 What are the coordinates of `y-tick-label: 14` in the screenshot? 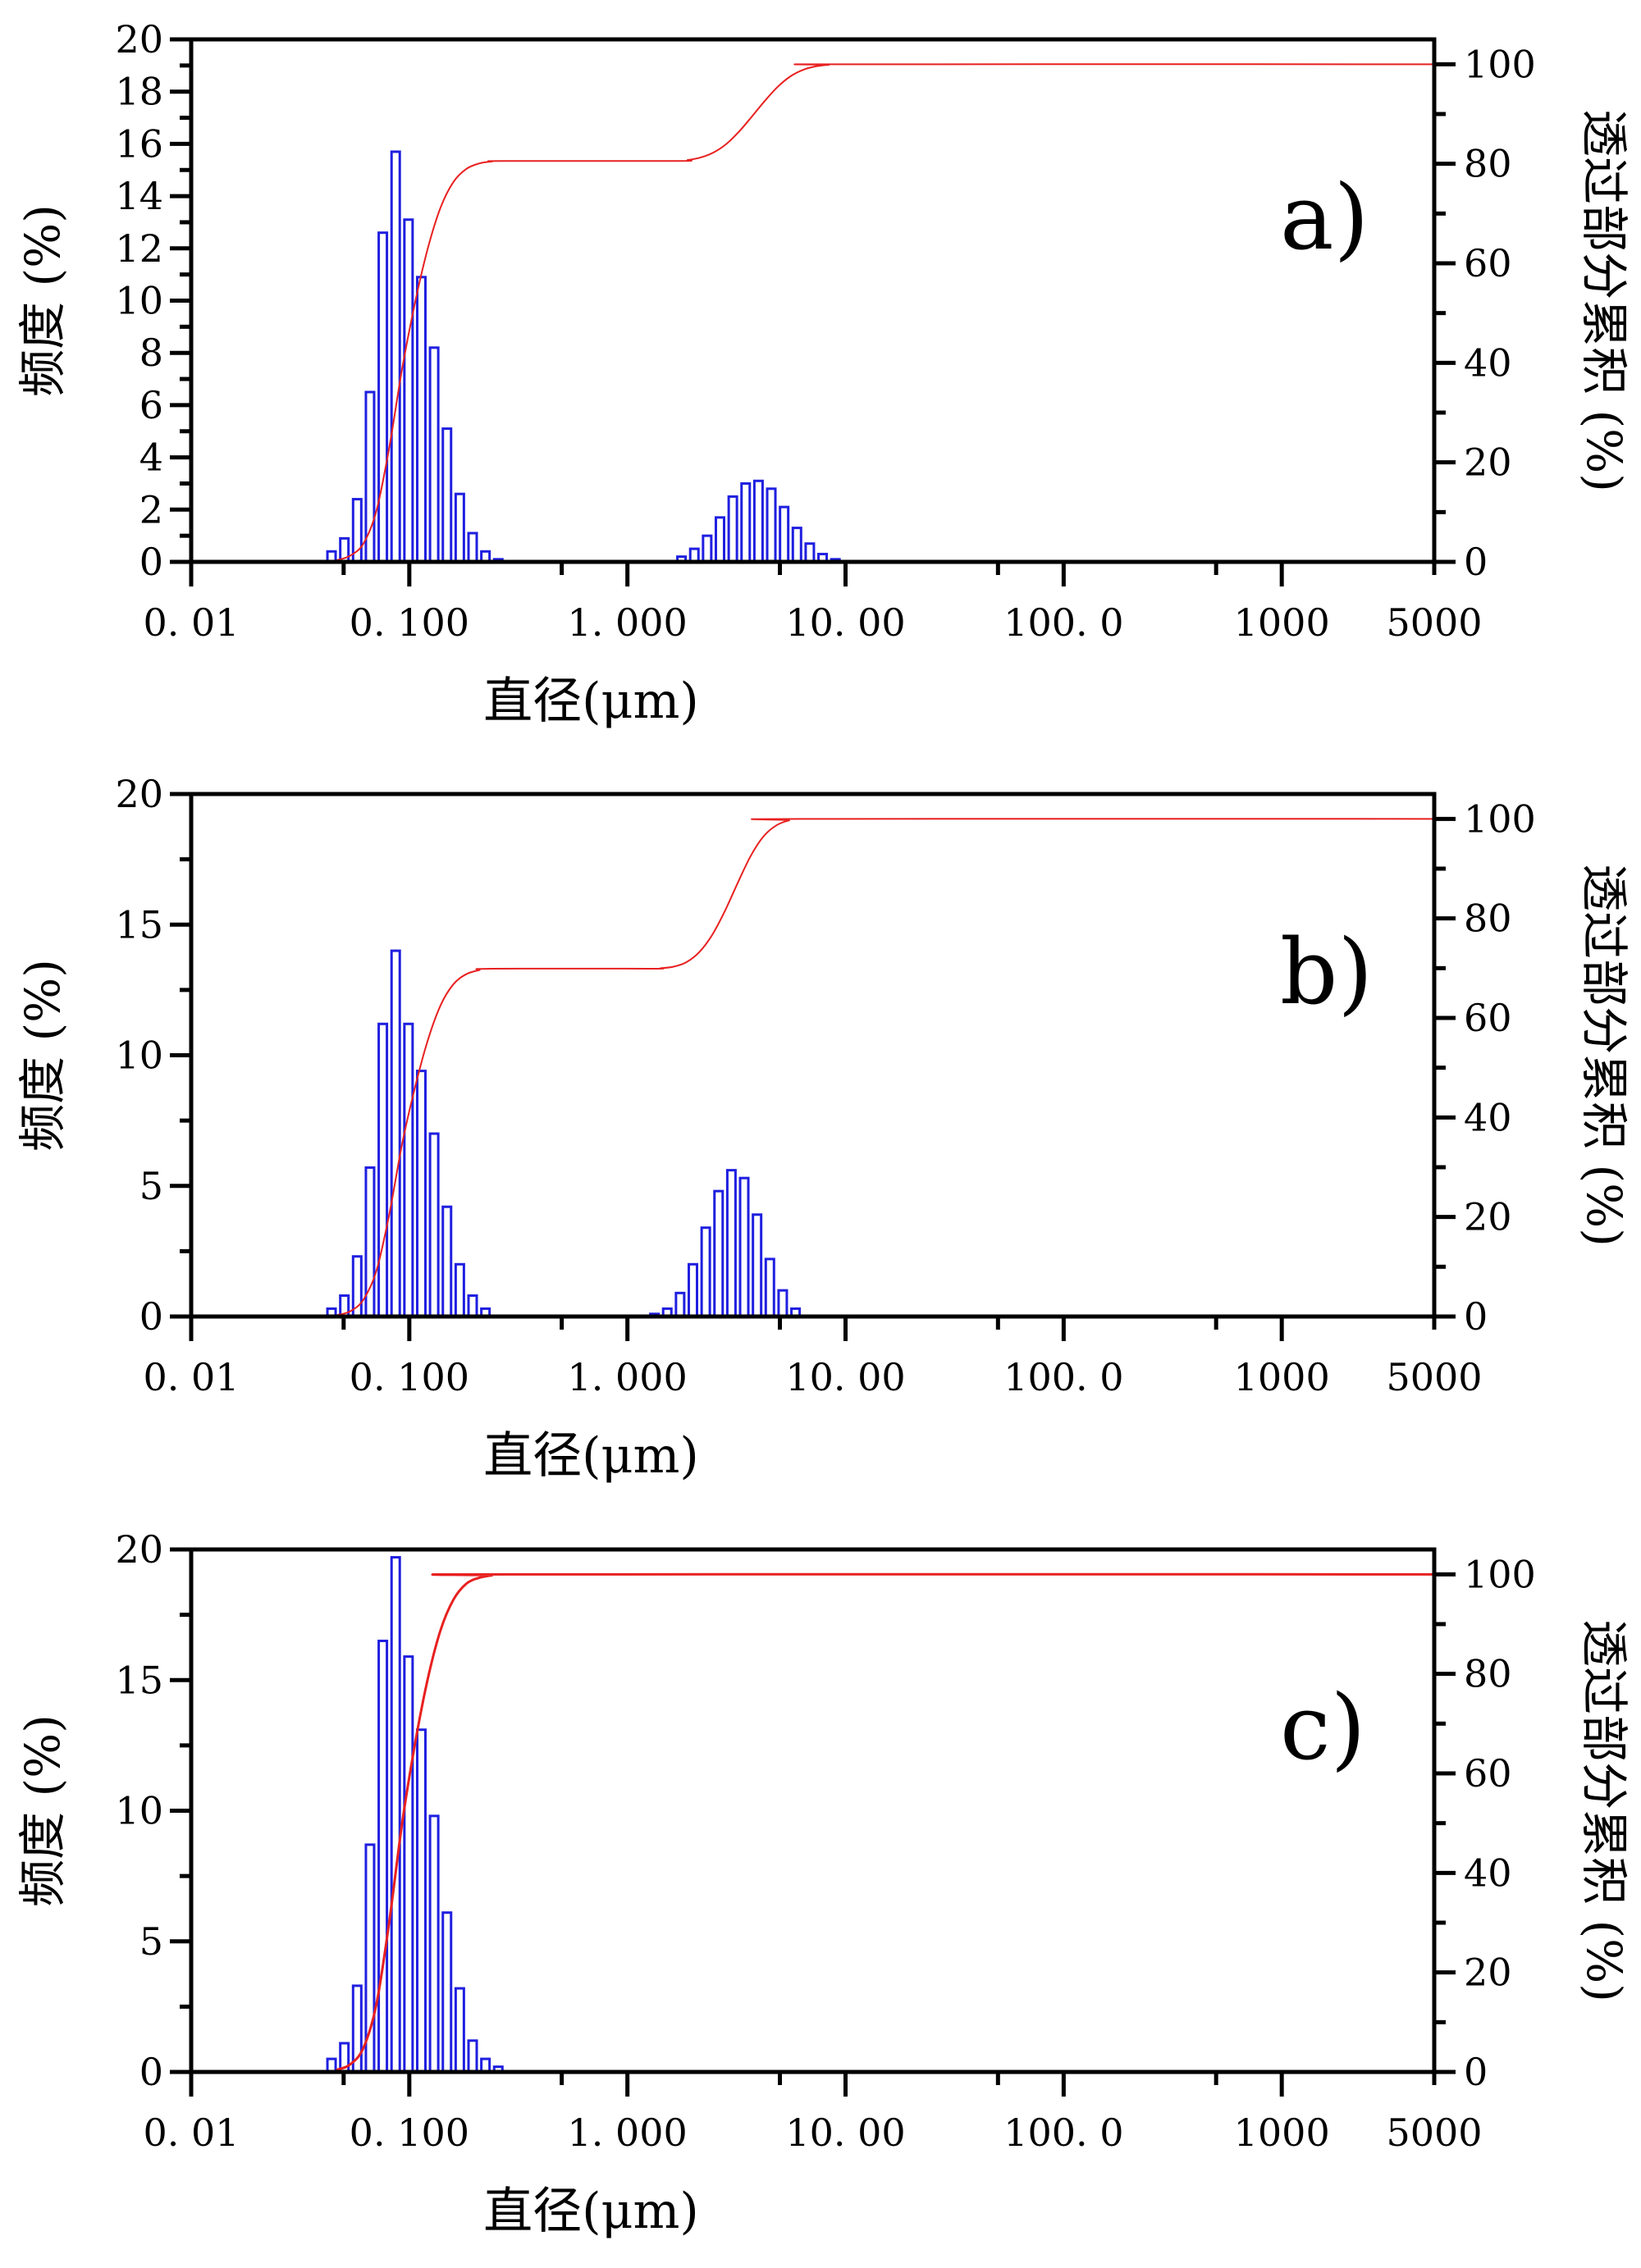 It's located at (139, 196).